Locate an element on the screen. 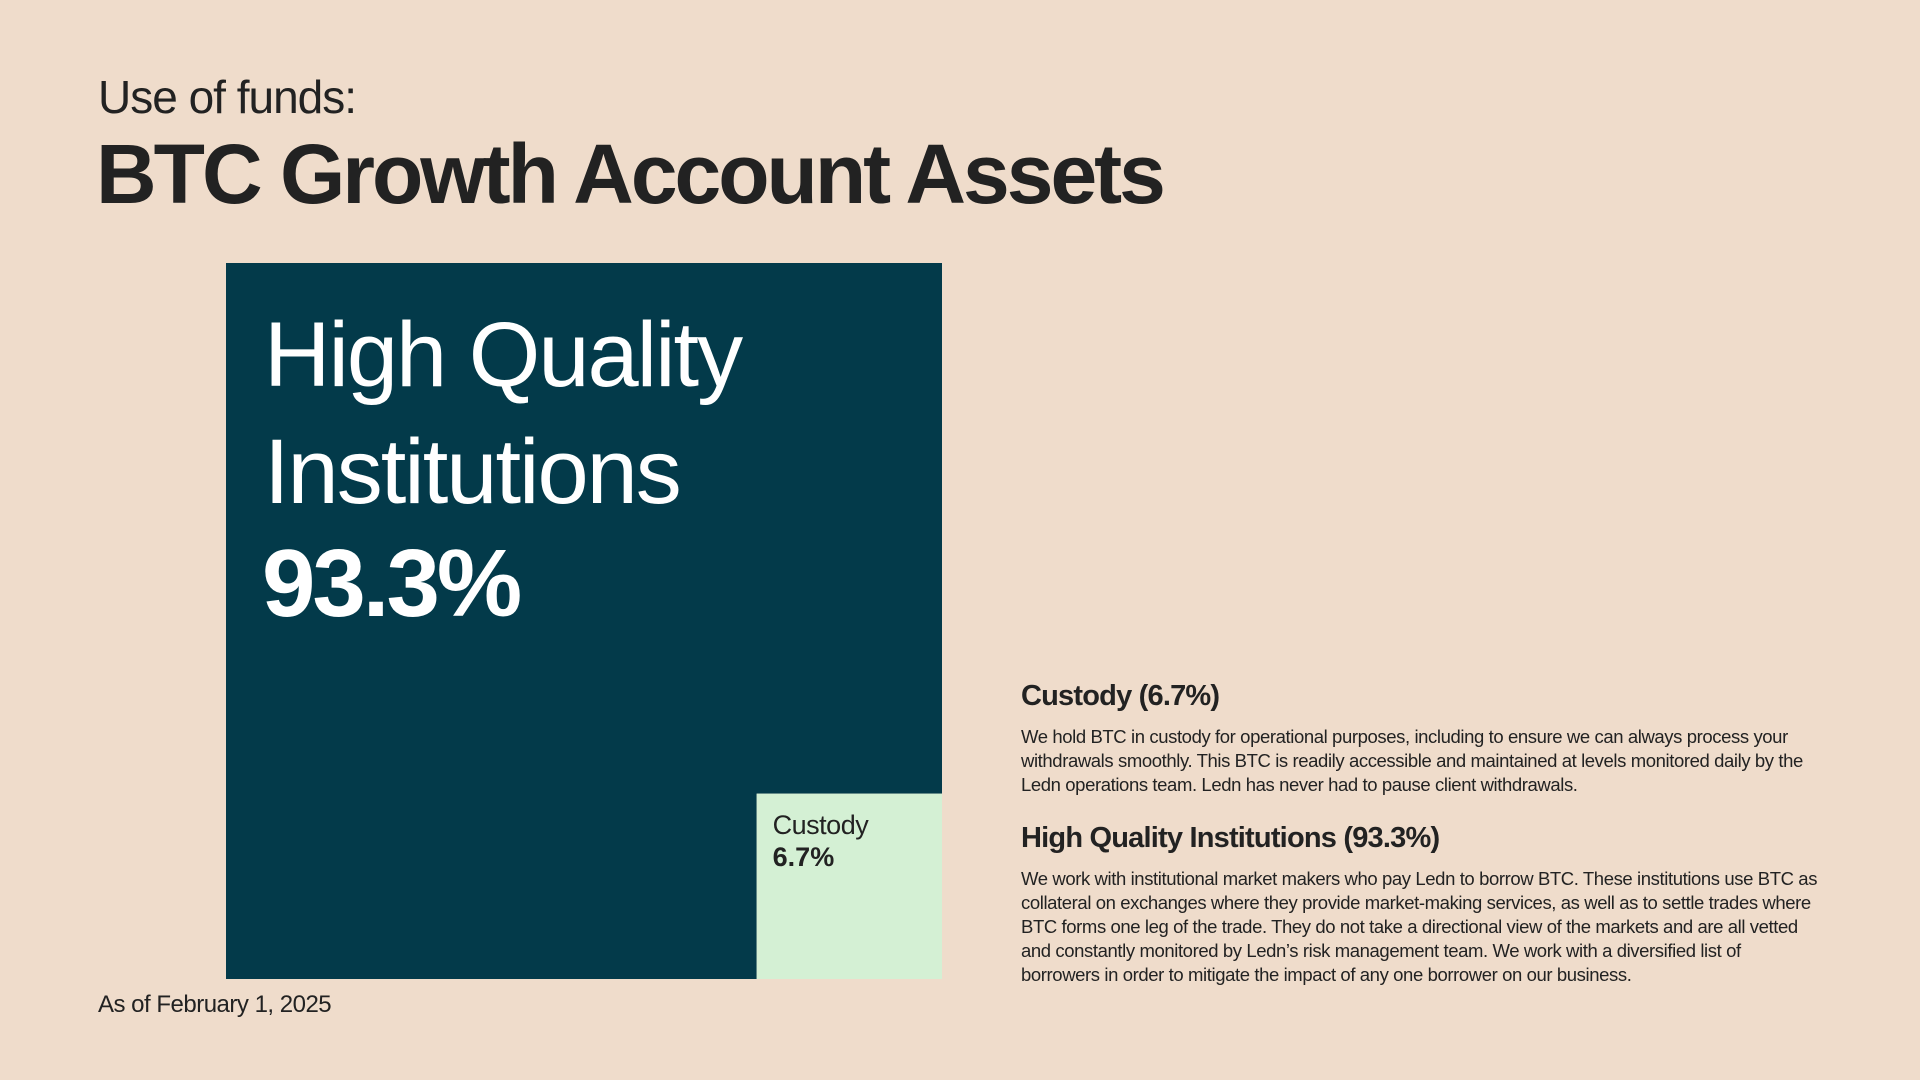 The image size is (1920, 1080). cell-value: 6.7% is located at coordinates (803, 856).